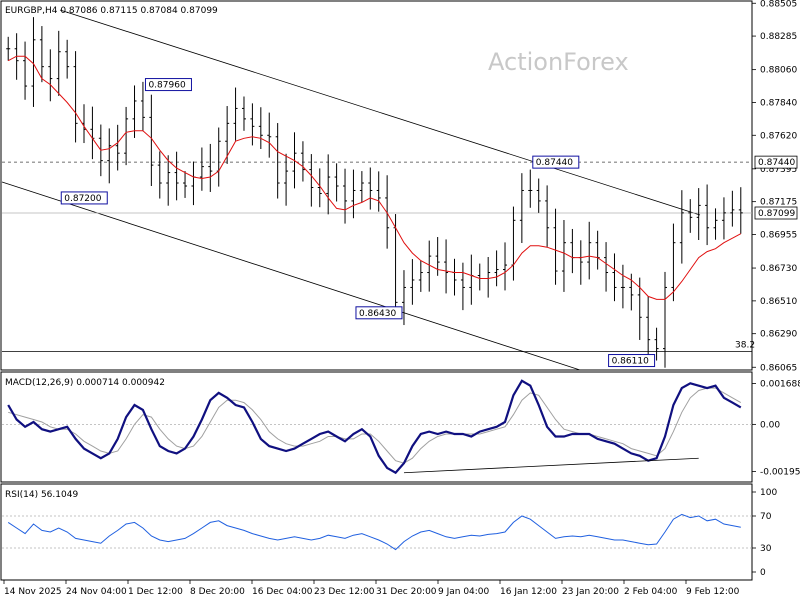 This screenshot has width=800, height=600. Describe the element at coordinates (780, 473) in the screenshot. I see `macd-tick-label: -0.001953` at that location.